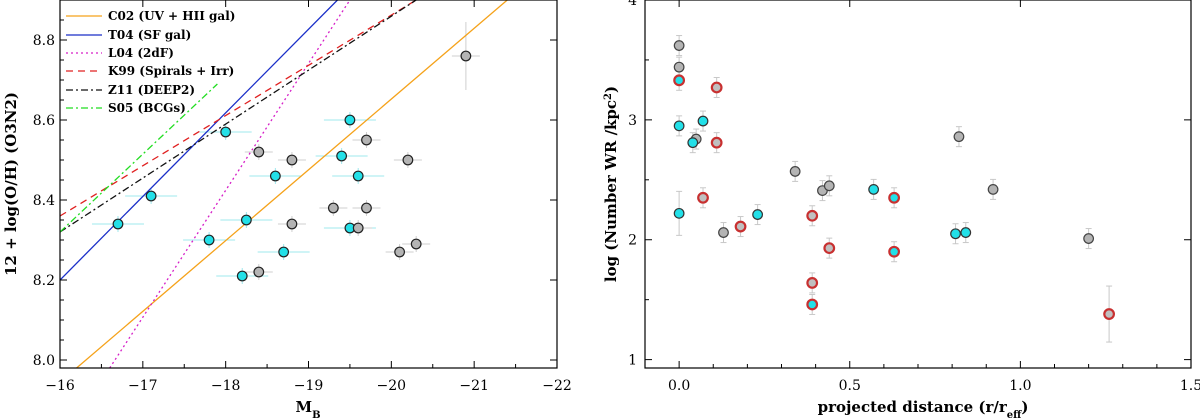  I want to click on legend-label-t04: T04 (SF gal), so click(149, 35).